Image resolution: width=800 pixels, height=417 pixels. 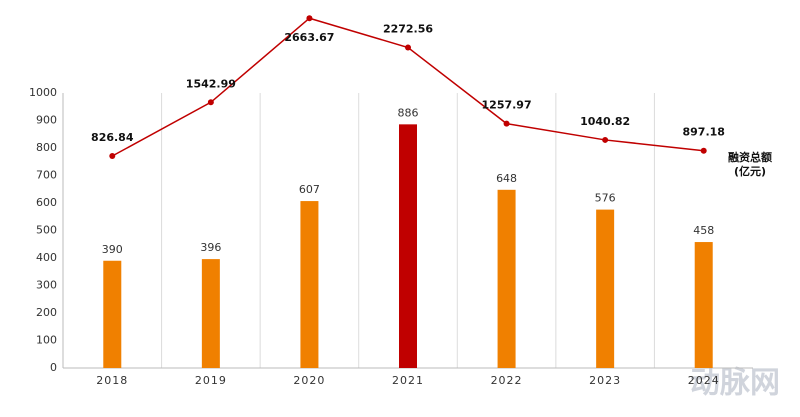 What do you see at coordinates (46, 312) in the screenshot?
I see `y-tick-label: 200` at bounding box center [46, 312].